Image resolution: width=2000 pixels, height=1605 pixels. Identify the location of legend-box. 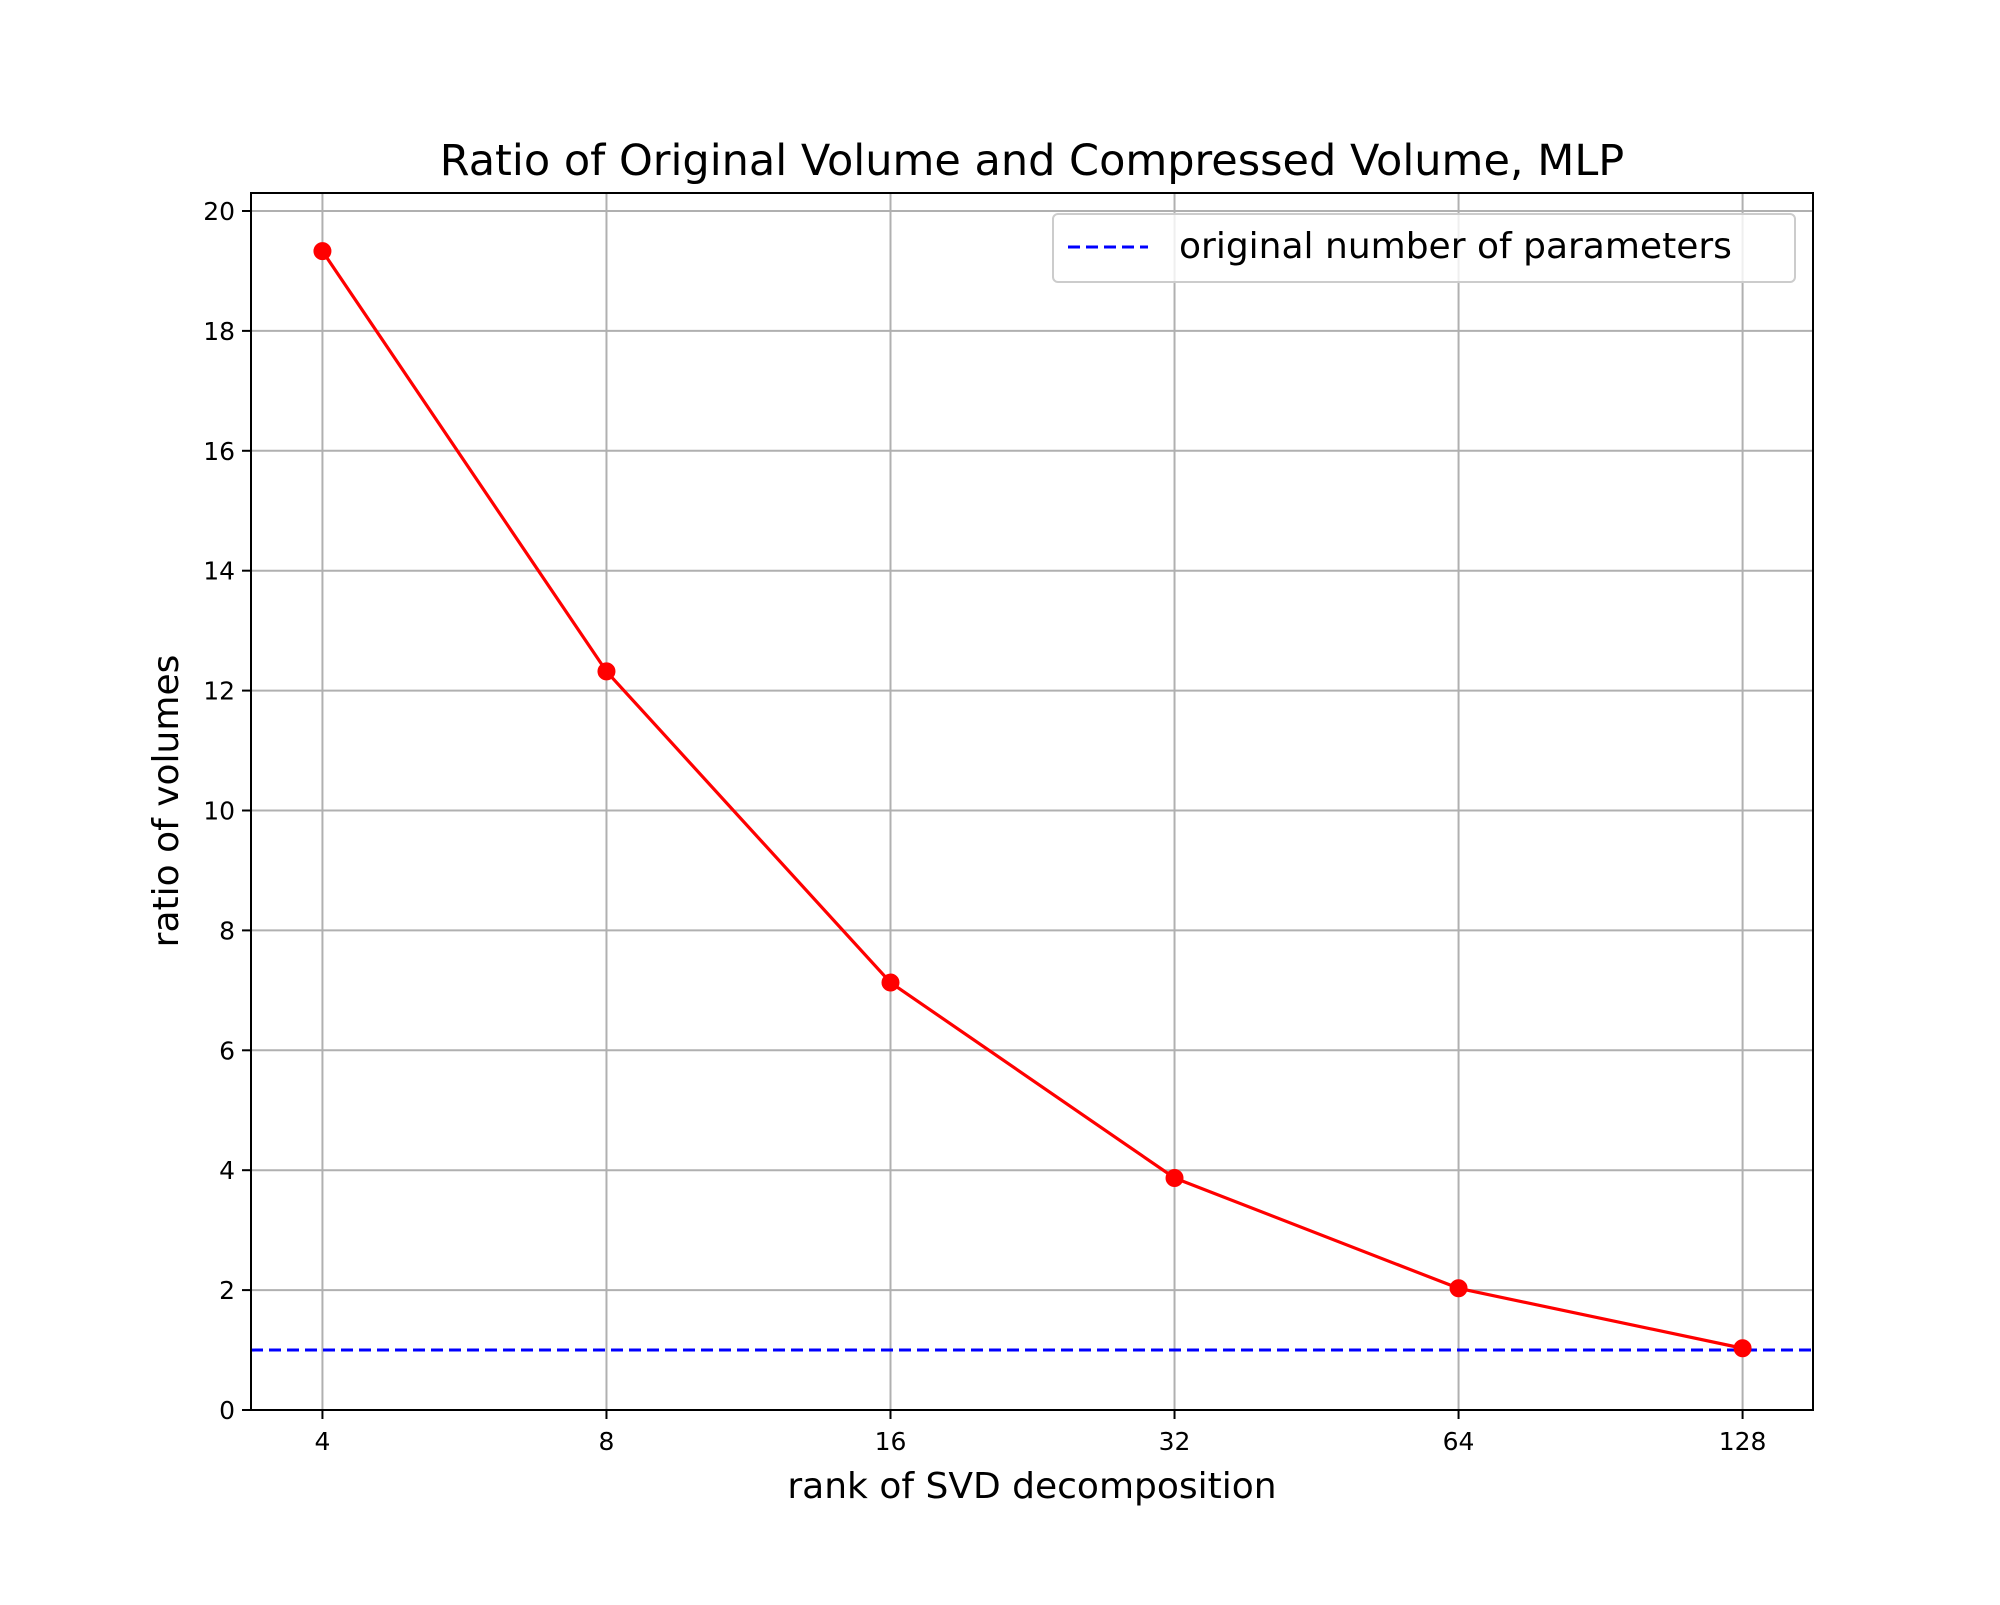
(1424, 248).